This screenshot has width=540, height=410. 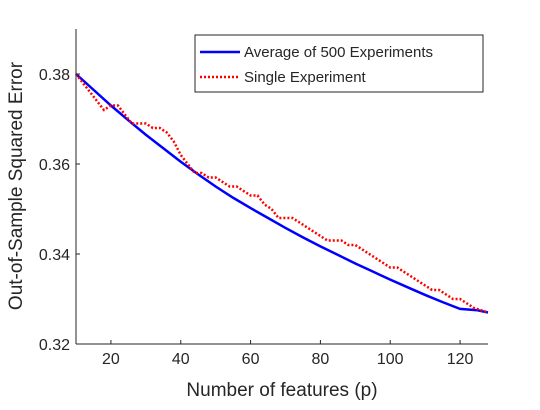 What do you see at coordinates (321, 359) in the screenshot?
I see `x-tick-label: 80` at bounding box center [321, 359].